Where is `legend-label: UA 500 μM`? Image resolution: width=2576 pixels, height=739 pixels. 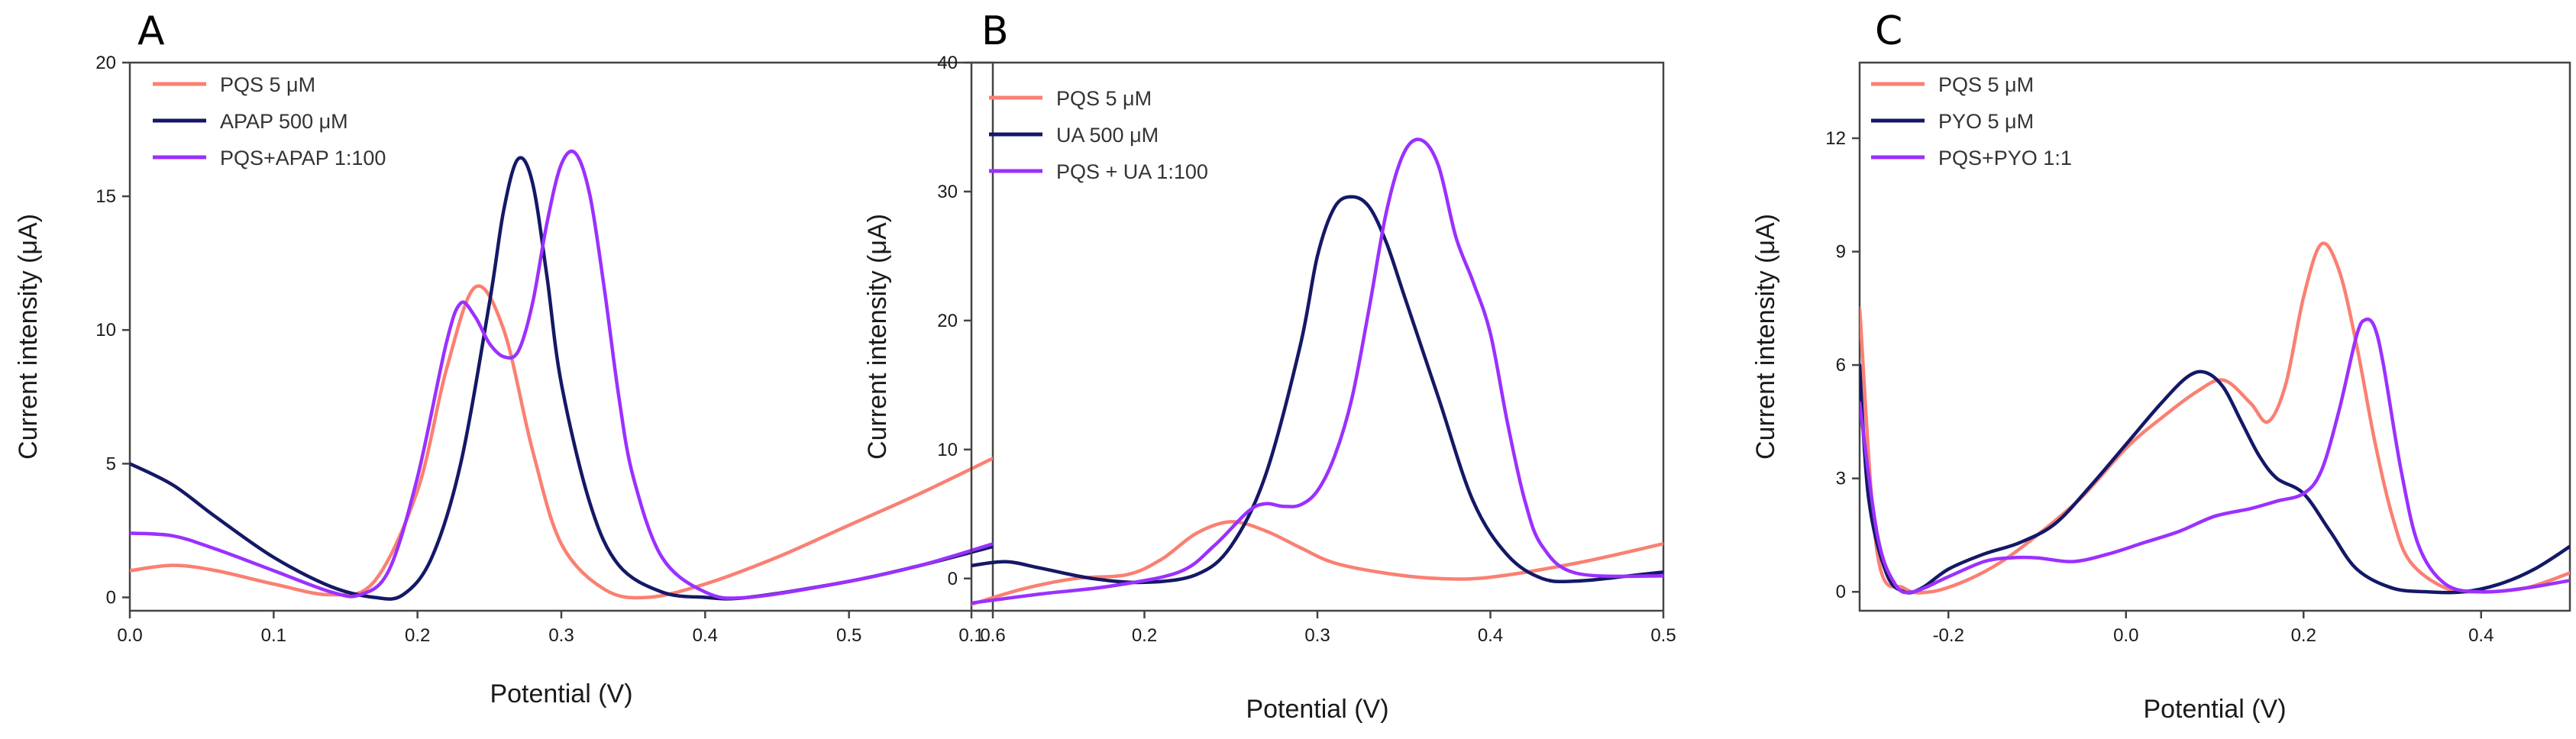
legend-label: UA 500 μM is located at coordinates (1107, 135).